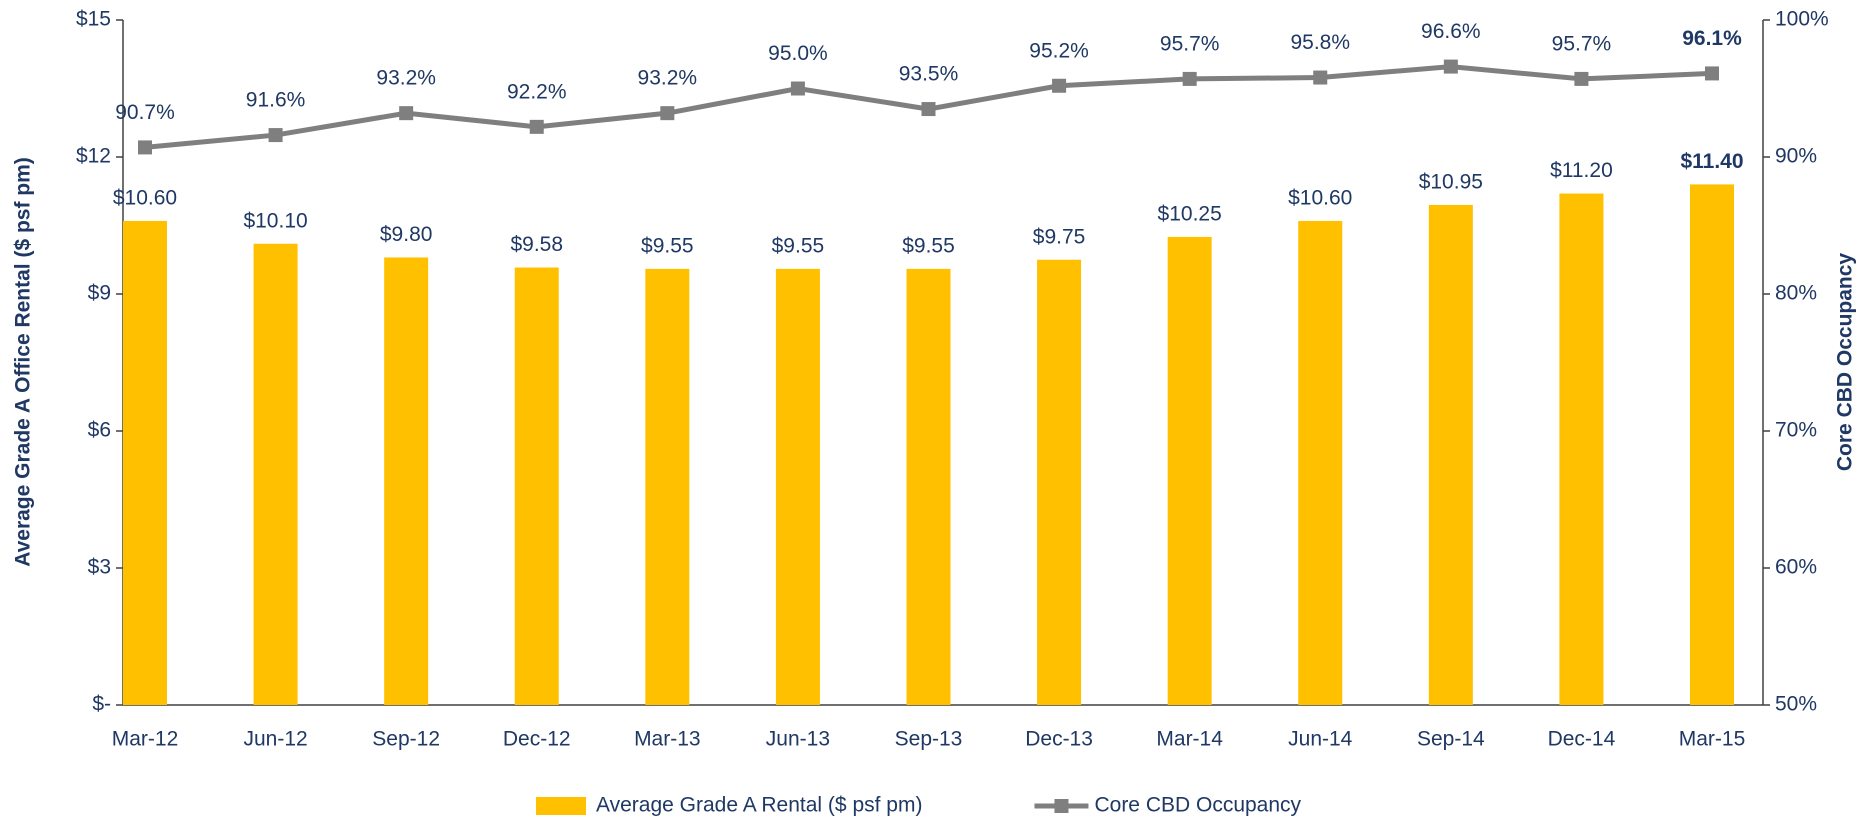  What do you see at coordinates (1796, 293) in the screenshot?
I see `y2-tick-label: 80%` at bounding box center [1796, 293].